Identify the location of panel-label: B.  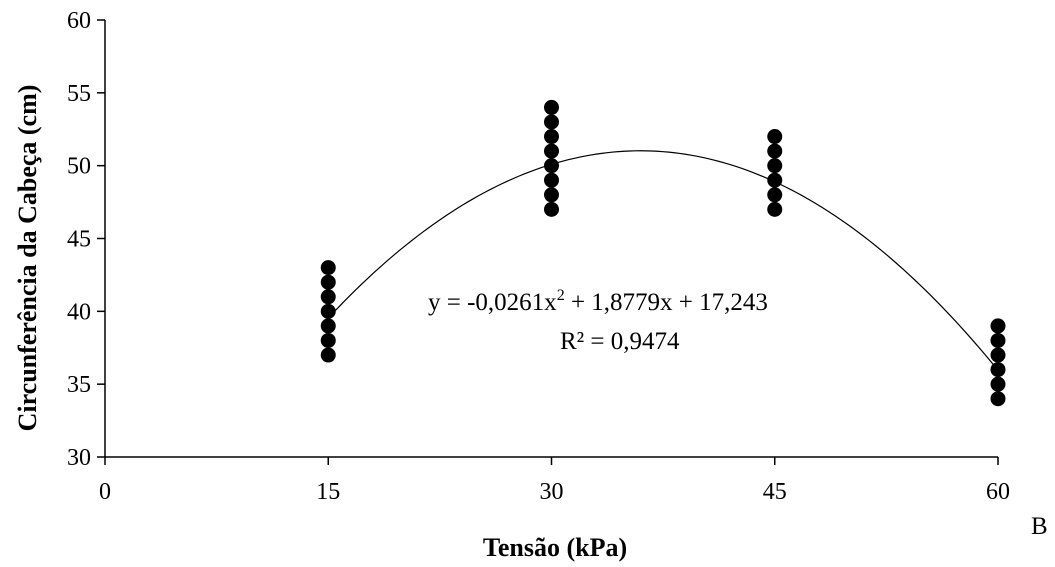
(1039, 526).